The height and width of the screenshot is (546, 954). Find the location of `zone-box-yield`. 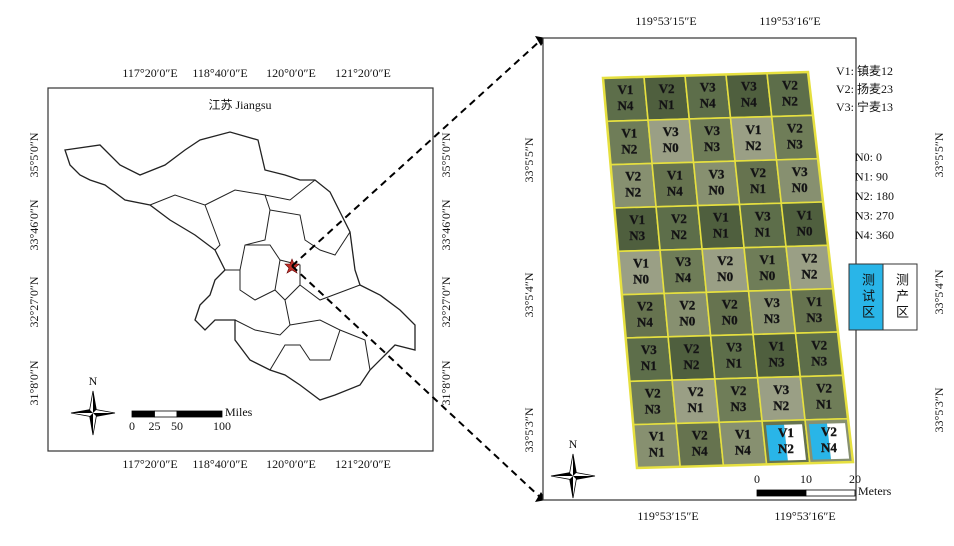

zone-box-yield is located at coordinates (900, 297).